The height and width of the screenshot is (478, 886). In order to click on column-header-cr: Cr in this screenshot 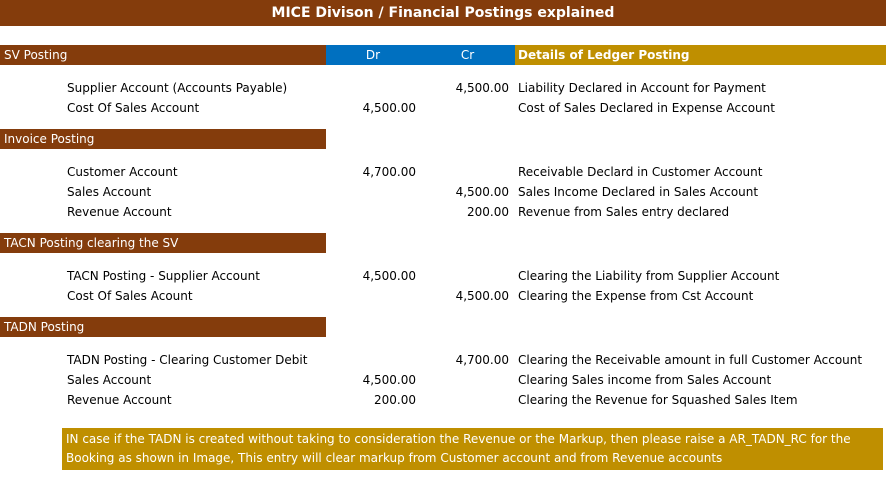, I will do `click(467, 55)`.